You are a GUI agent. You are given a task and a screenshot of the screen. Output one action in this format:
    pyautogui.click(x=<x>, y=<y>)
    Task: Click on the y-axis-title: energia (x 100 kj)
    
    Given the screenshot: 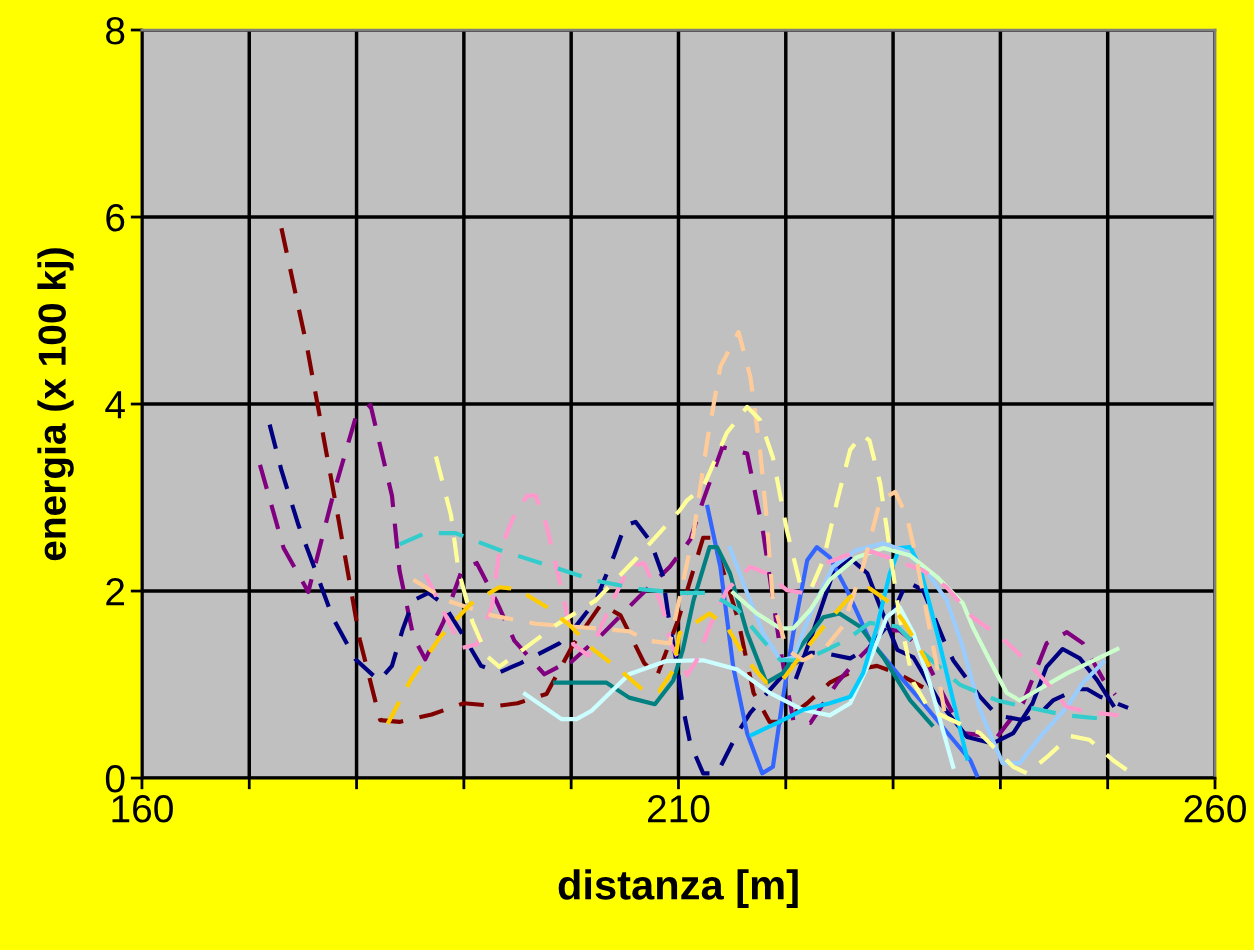 What is the action you would take?
    pyautogui.click(x=55, y=404)
    